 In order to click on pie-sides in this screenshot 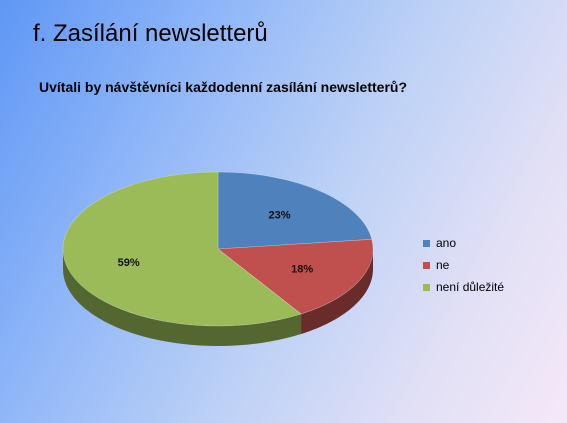, I will do `click(218, 297)`.